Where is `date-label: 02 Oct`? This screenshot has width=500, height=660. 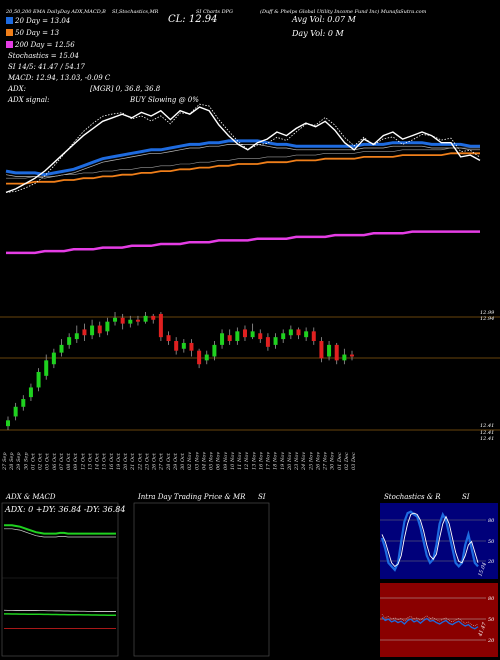 date-label: 02 Oct is located at coordinates (41, 461).